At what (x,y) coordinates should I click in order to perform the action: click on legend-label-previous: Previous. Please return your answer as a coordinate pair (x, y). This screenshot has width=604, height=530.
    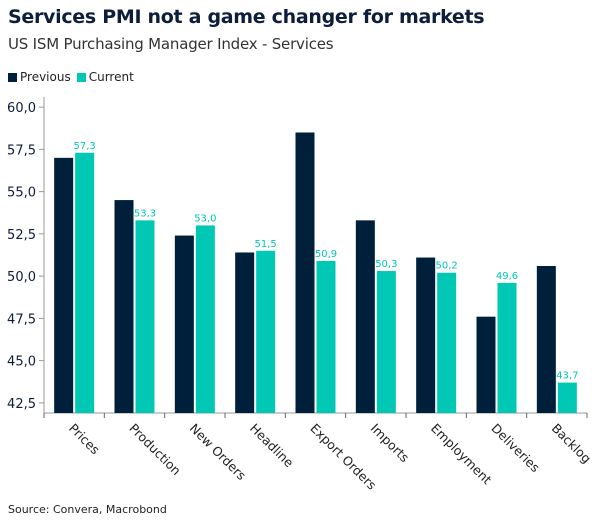
    Looking at the image, I should click on (45, 77).